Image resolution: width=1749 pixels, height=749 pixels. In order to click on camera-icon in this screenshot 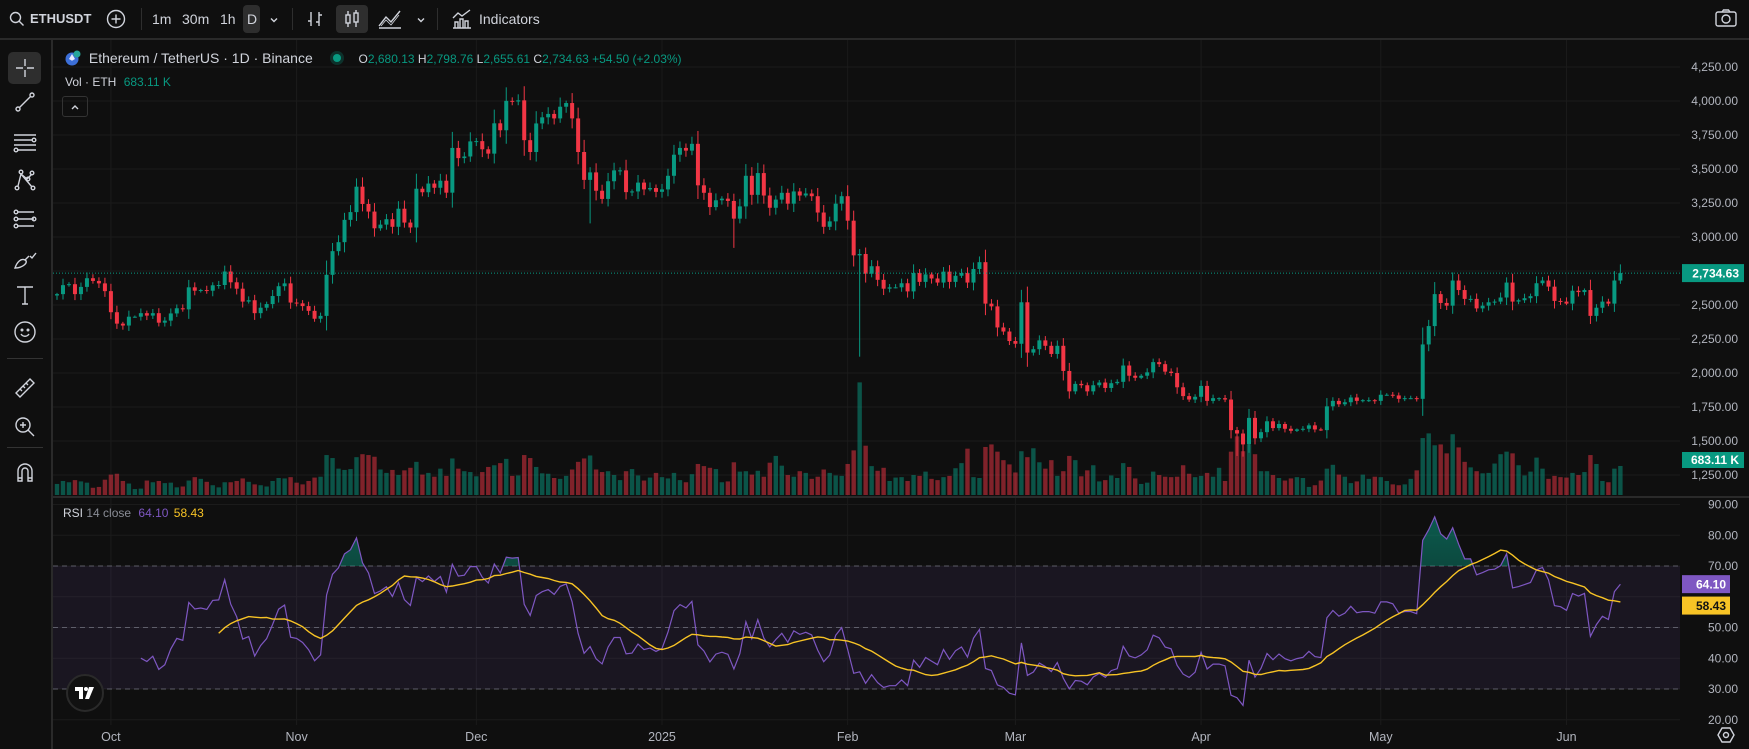, I will do `click(1726, 20)`.